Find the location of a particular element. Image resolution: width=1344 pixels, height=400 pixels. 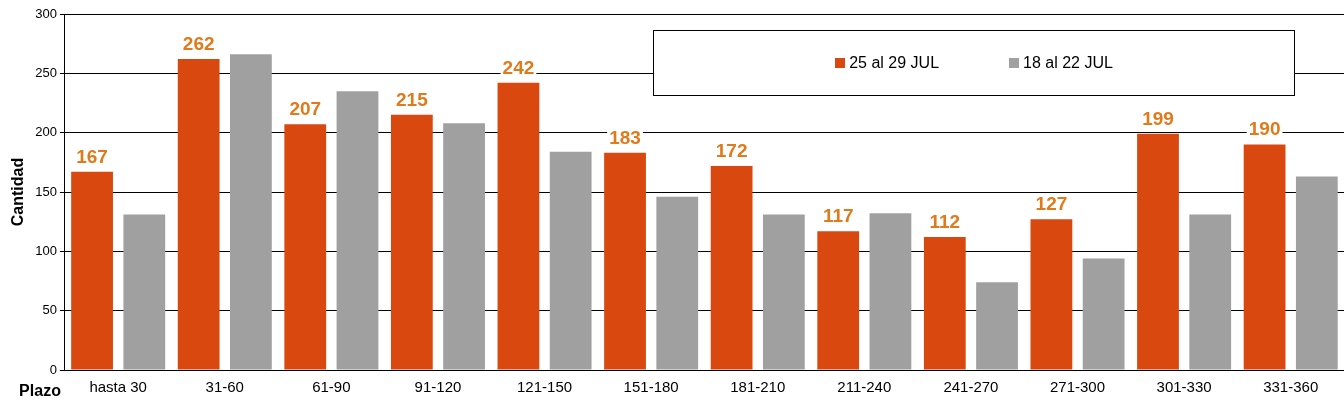

x-tick-label: 61-90 is located at coordinates (331, 387).